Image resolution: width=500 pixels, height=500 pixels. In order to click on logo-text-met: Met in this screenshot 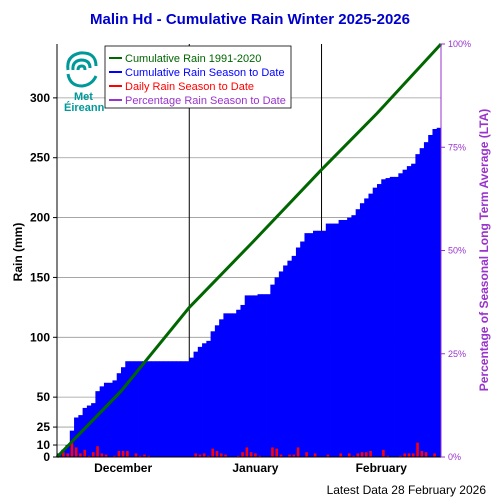, I will do `click(83, 97)`.